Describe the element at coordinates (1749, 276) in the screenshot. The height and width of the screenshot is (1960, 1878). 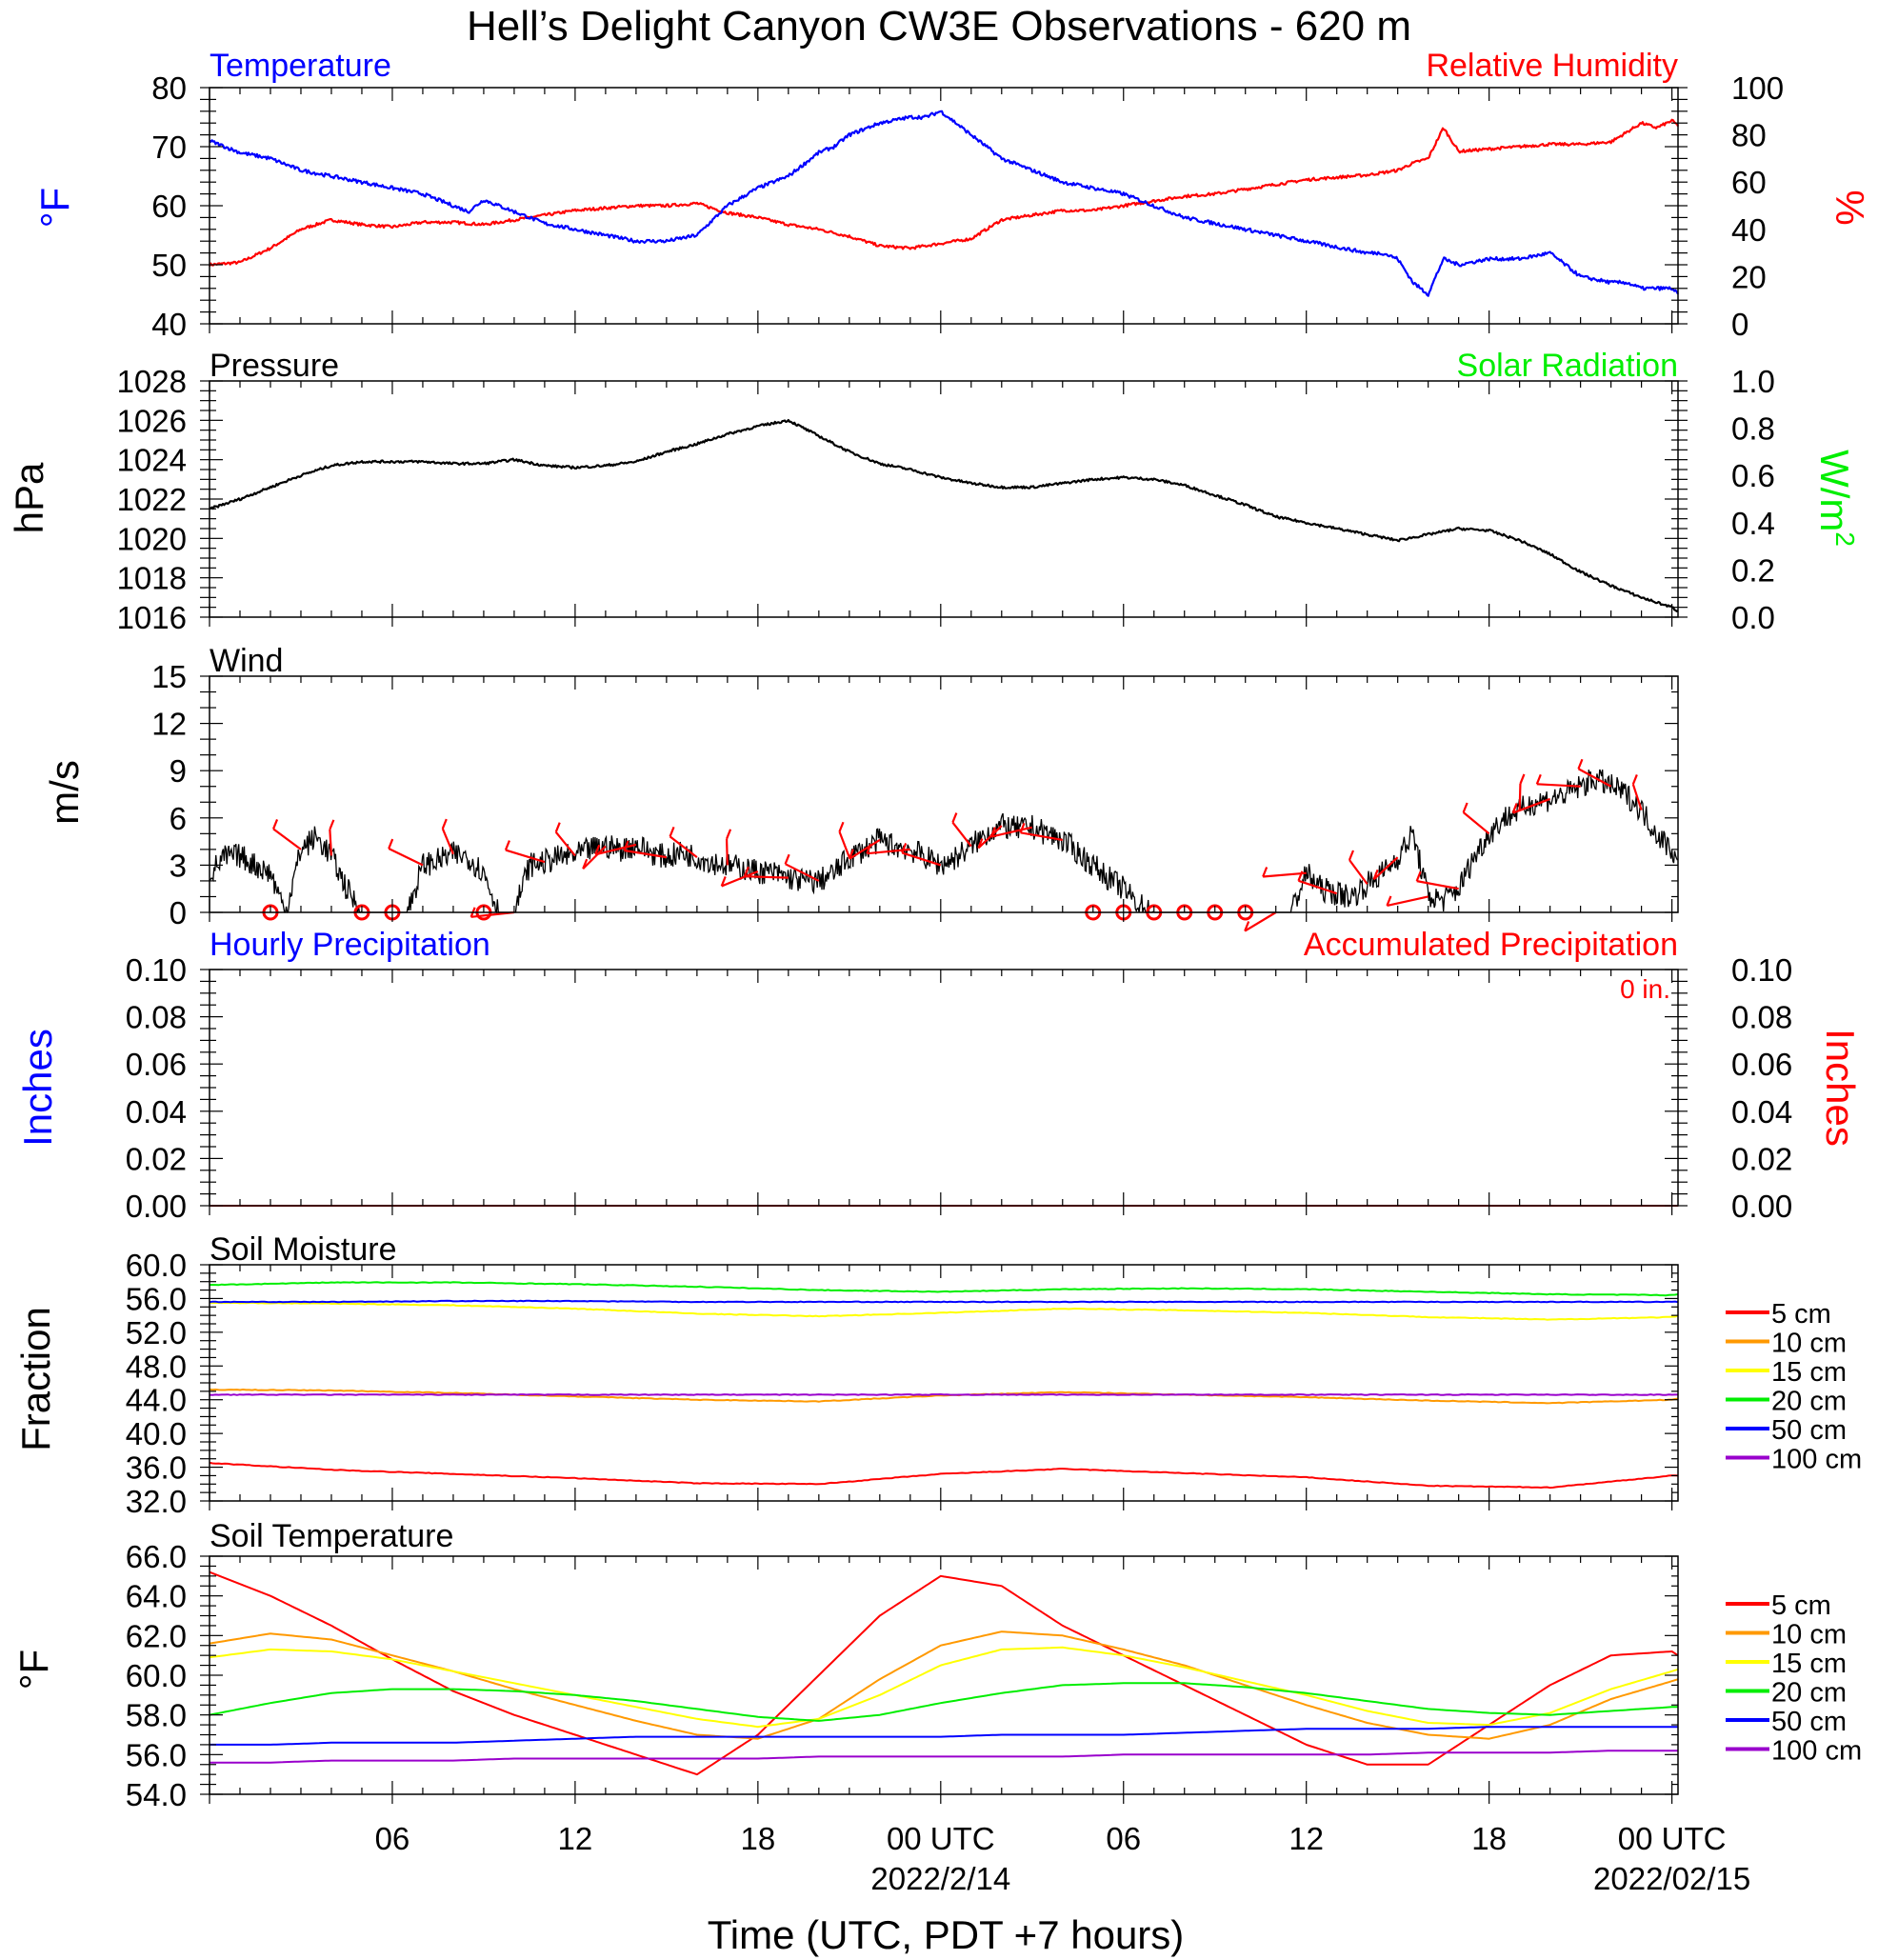
I see `humidity-tick-label: 20` at that location.